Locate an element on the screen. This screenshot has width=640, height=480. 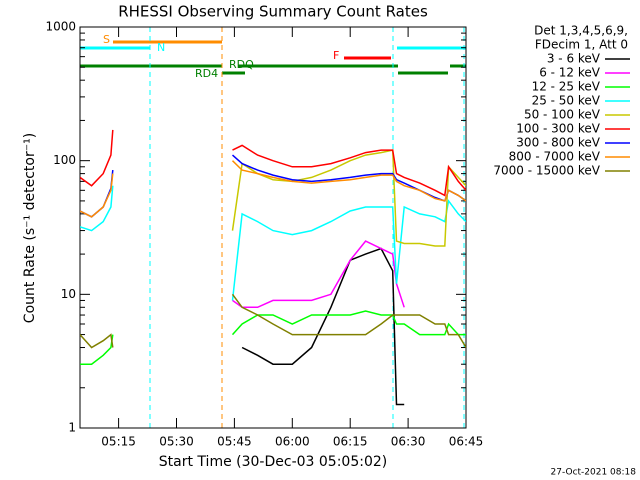
legend-label: 7000 - 15000 keV is located at coordinates (546, 171).